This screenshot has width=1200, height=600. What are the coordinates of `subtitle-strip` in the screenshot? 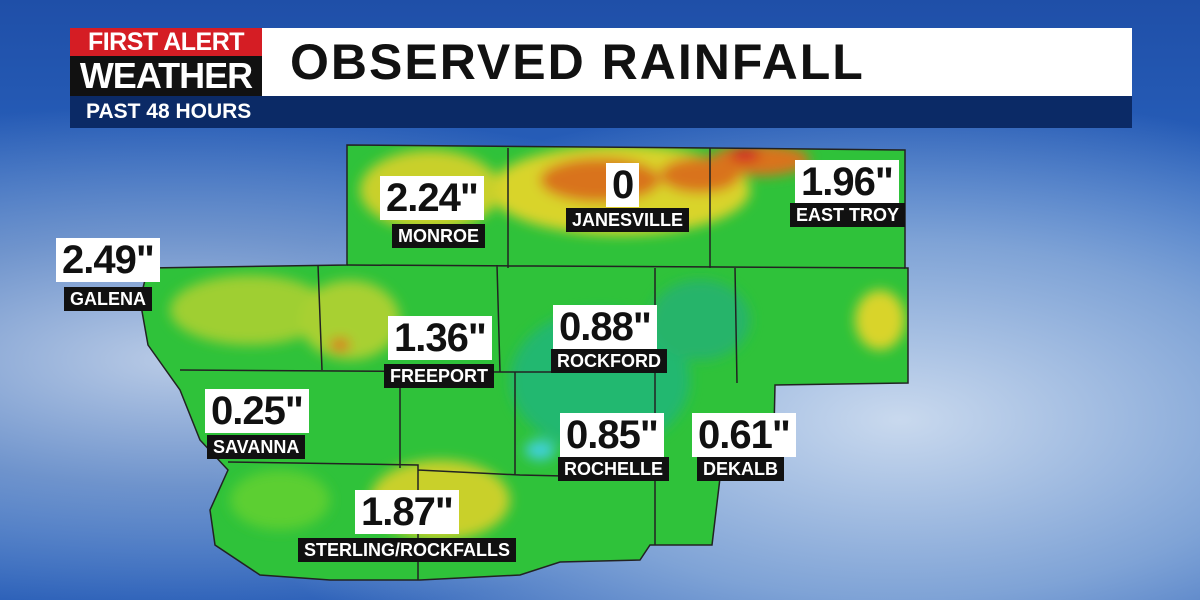 It's located at (601, 112).